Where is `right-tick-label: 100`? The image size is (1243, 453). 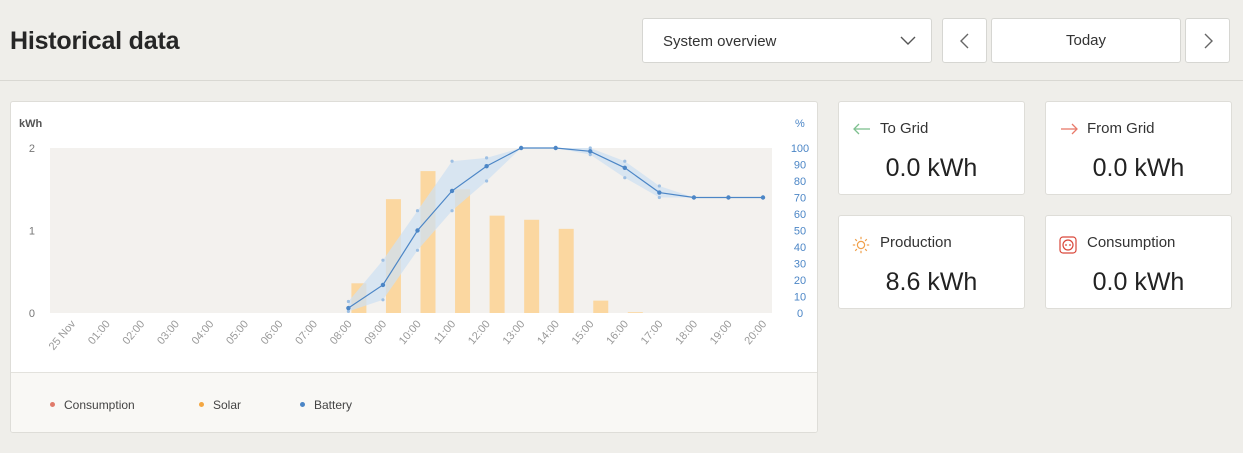 right-tick-label: 100 is located at coordinates (800, 149).